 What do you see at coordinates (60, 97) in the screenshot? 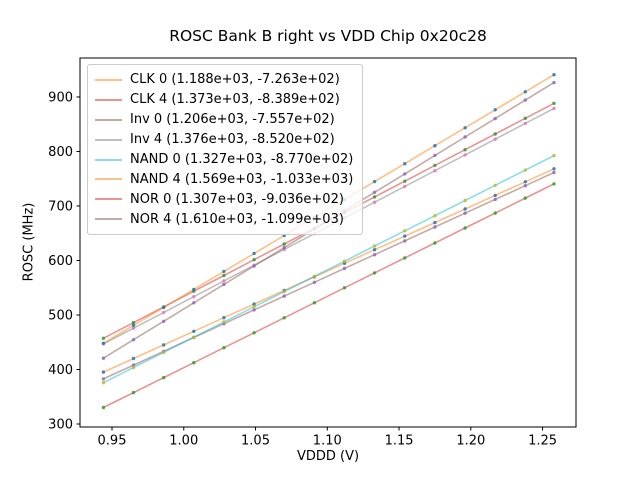
I see `y-tick-label: 900` at bounding box center [60, 97].